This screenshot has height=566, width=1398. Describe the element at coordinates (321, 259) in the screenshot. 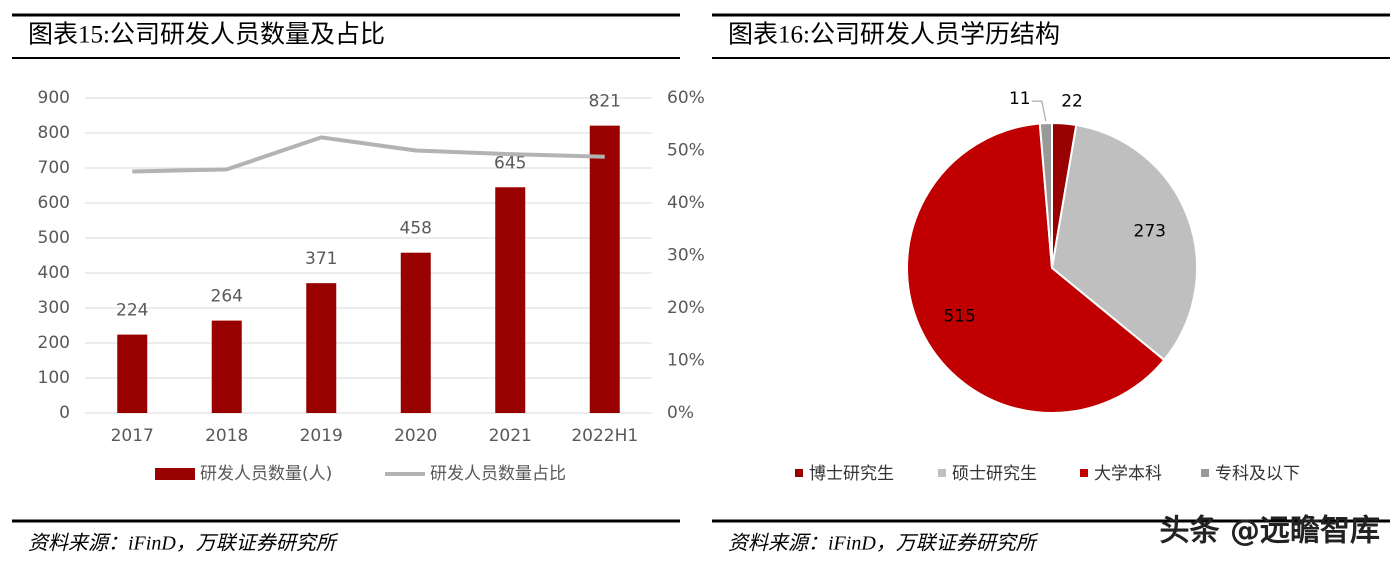

I see `value-label: 371` at that location.